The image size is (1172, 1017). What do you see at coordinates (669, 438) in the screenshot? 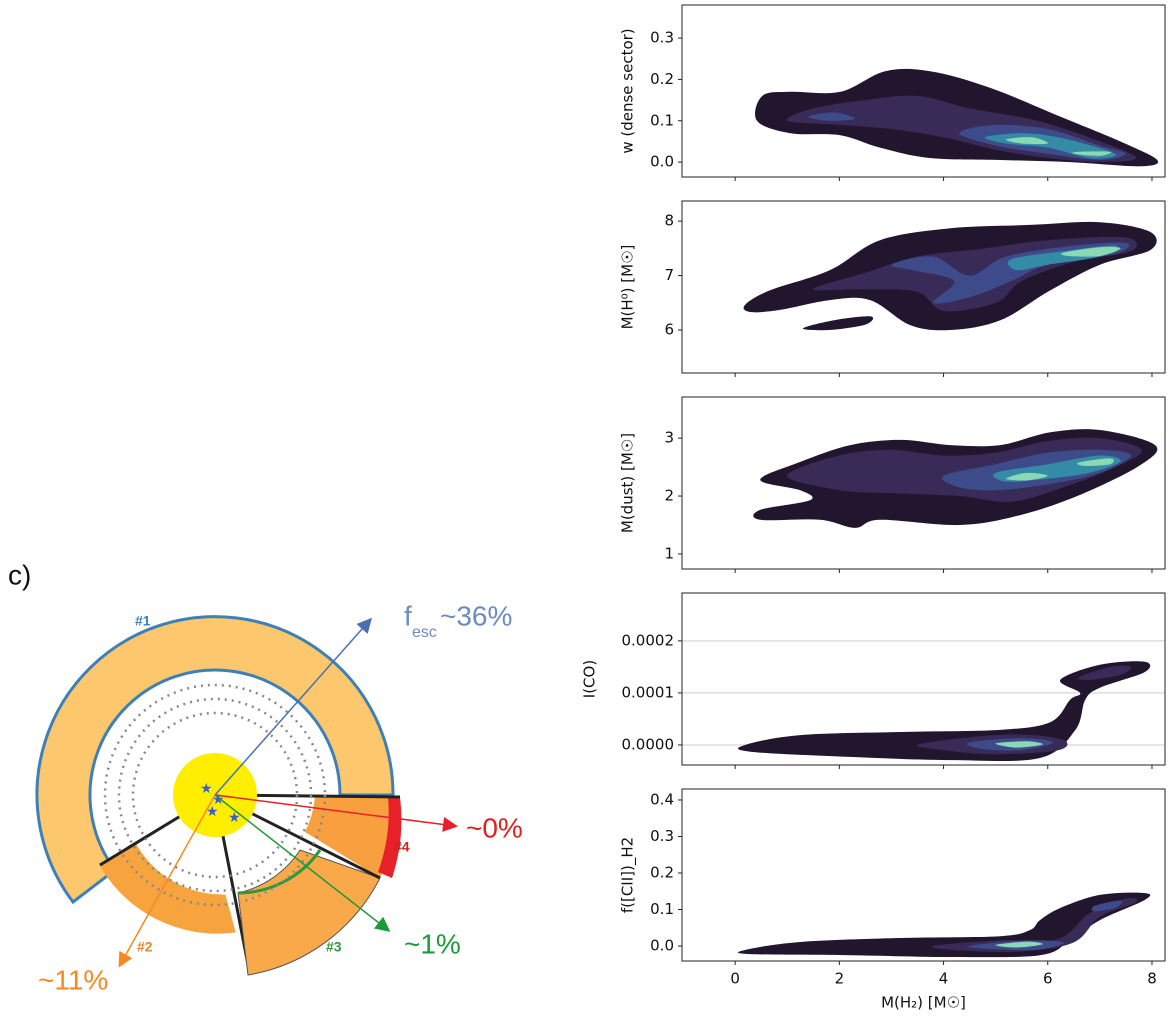
I see `y-tick-label: 3` at bounding box center [669, 438].